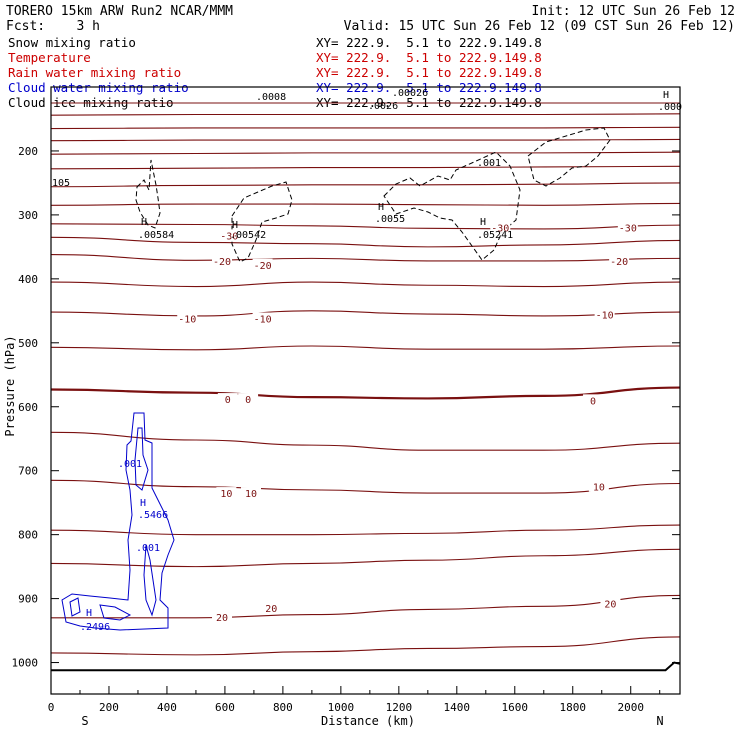 This screenshot has height=740, width=740. I want to click on y-tick-label: 900, so click(28, 599).